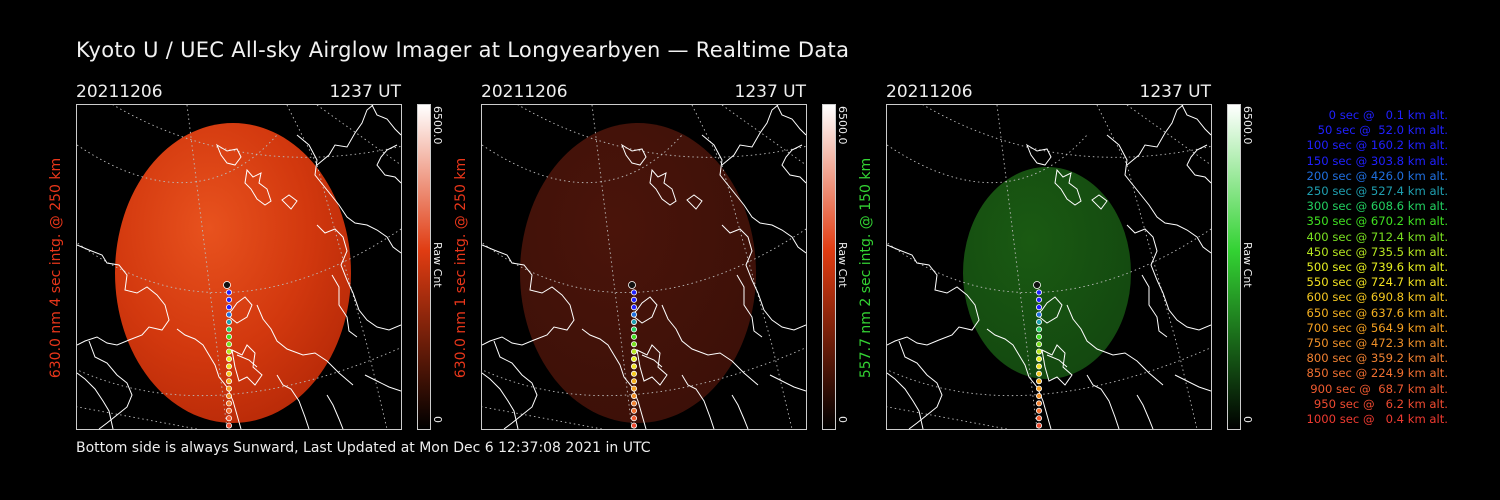  Describe the element at coordinates (1388, 115) in the screenshot. I see `legend-entry: 0 sec @ 0.1 km alt.` at that location.